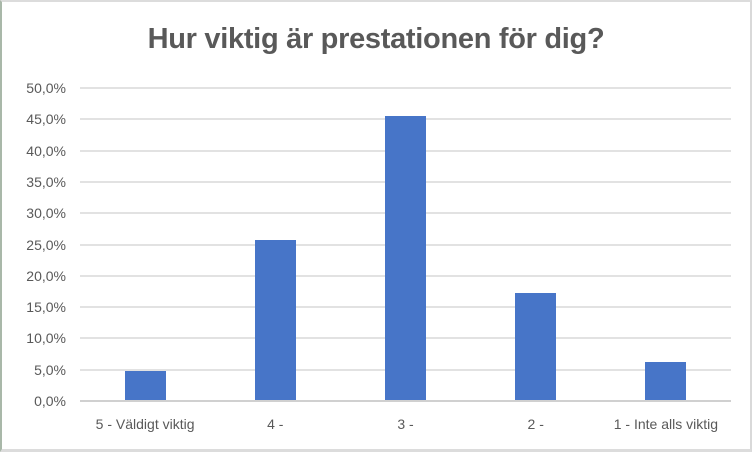  What do you see at coordinates (275, 424) in the screenshot?
I see `x-tick-label: 4 -` at bounding box center [275, 424].